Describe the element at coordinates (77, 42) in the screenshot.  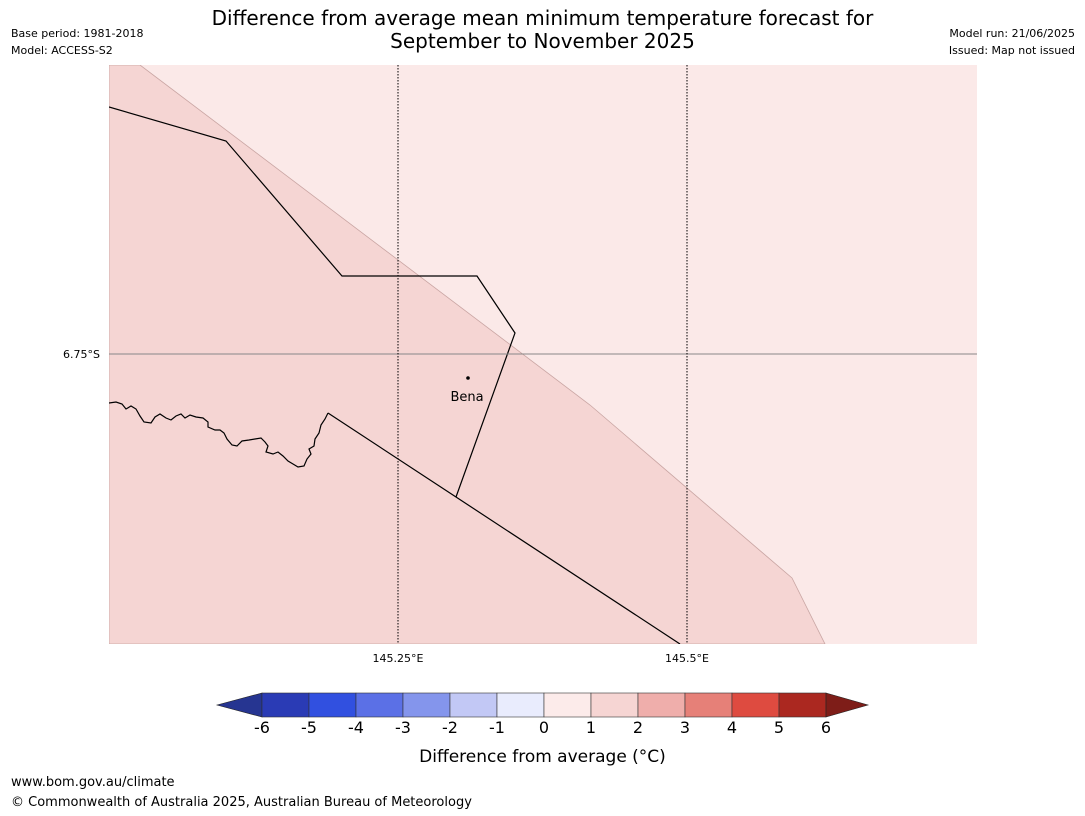
I see `forecast-info-left: Base period: 1981-2018 Model: ACCESS-S2` at that location.